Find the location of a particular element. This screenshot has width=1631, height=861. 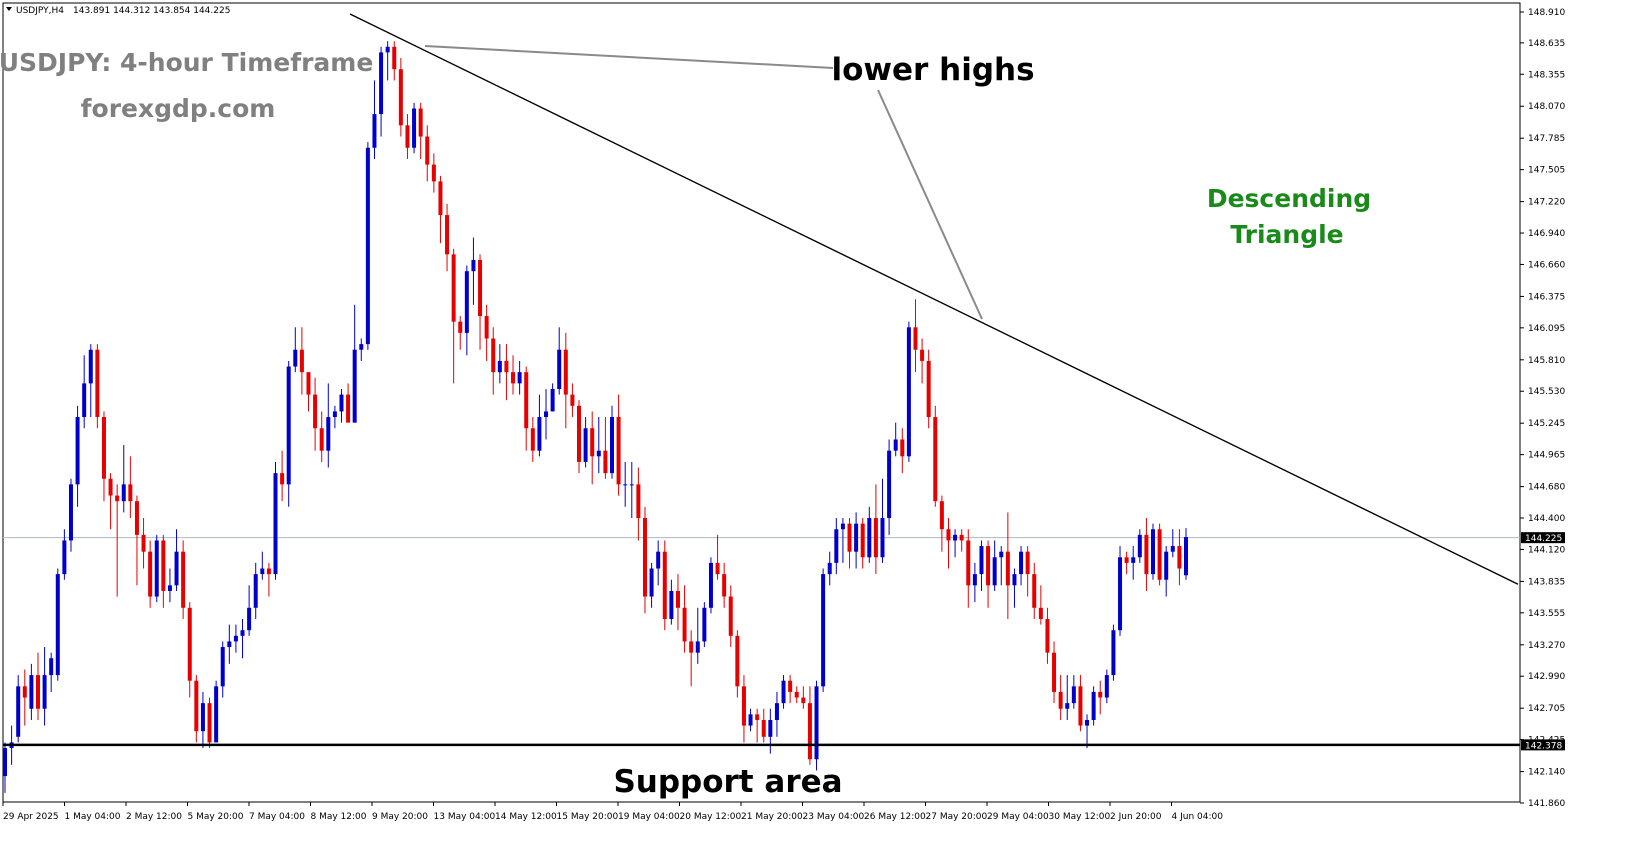

y-tick-label: 148.355 is located at coordinates (1546, 75).